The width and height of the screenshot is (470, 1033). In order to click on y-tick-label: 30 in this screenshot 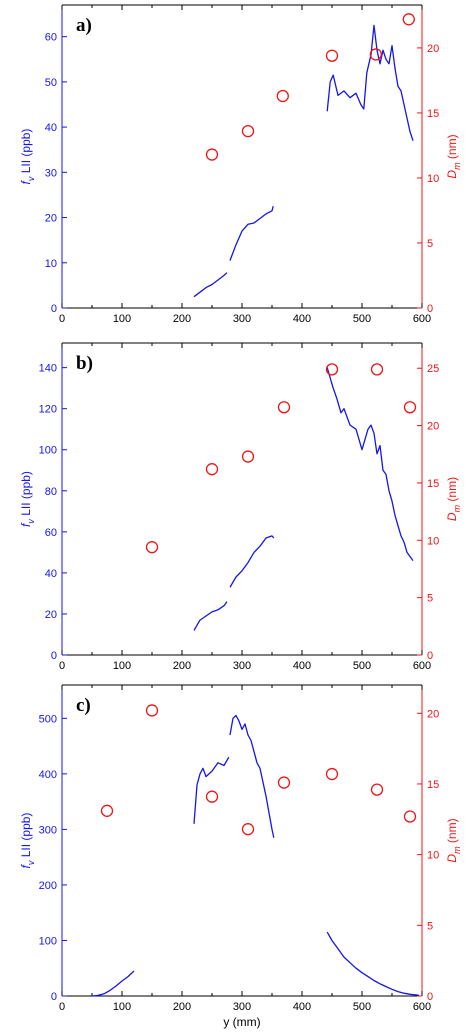, I will do `click(51, 173)`.